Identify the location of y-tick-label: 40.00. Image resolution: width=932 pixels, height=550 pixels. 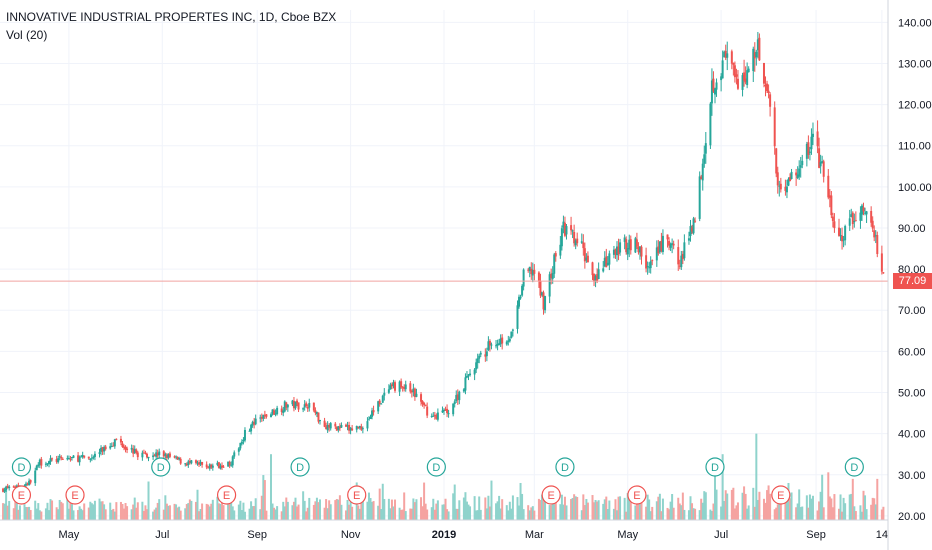
(912, 435).